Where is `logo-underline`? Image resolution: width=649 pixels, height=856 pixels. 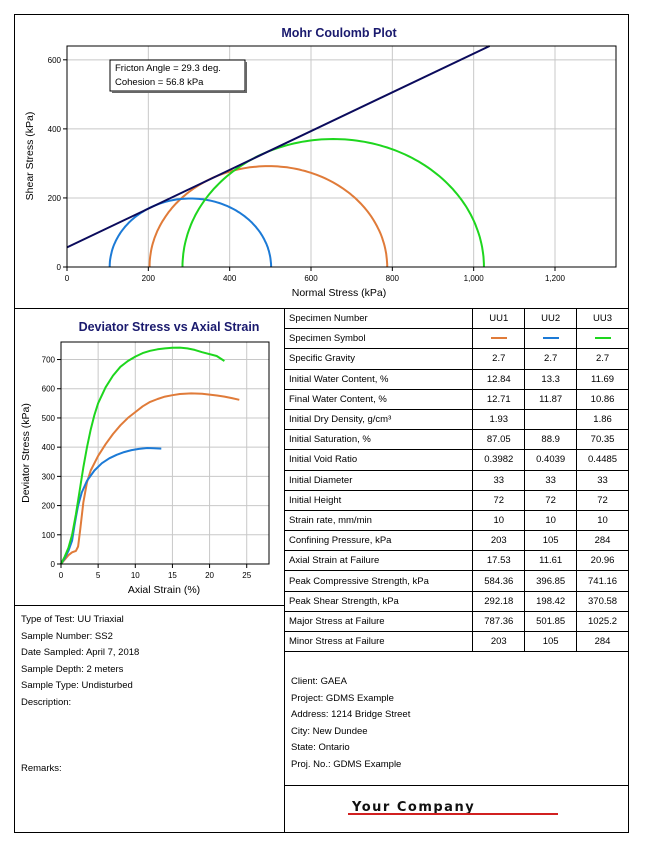 logo-underline is located at coordinates (453, 814).